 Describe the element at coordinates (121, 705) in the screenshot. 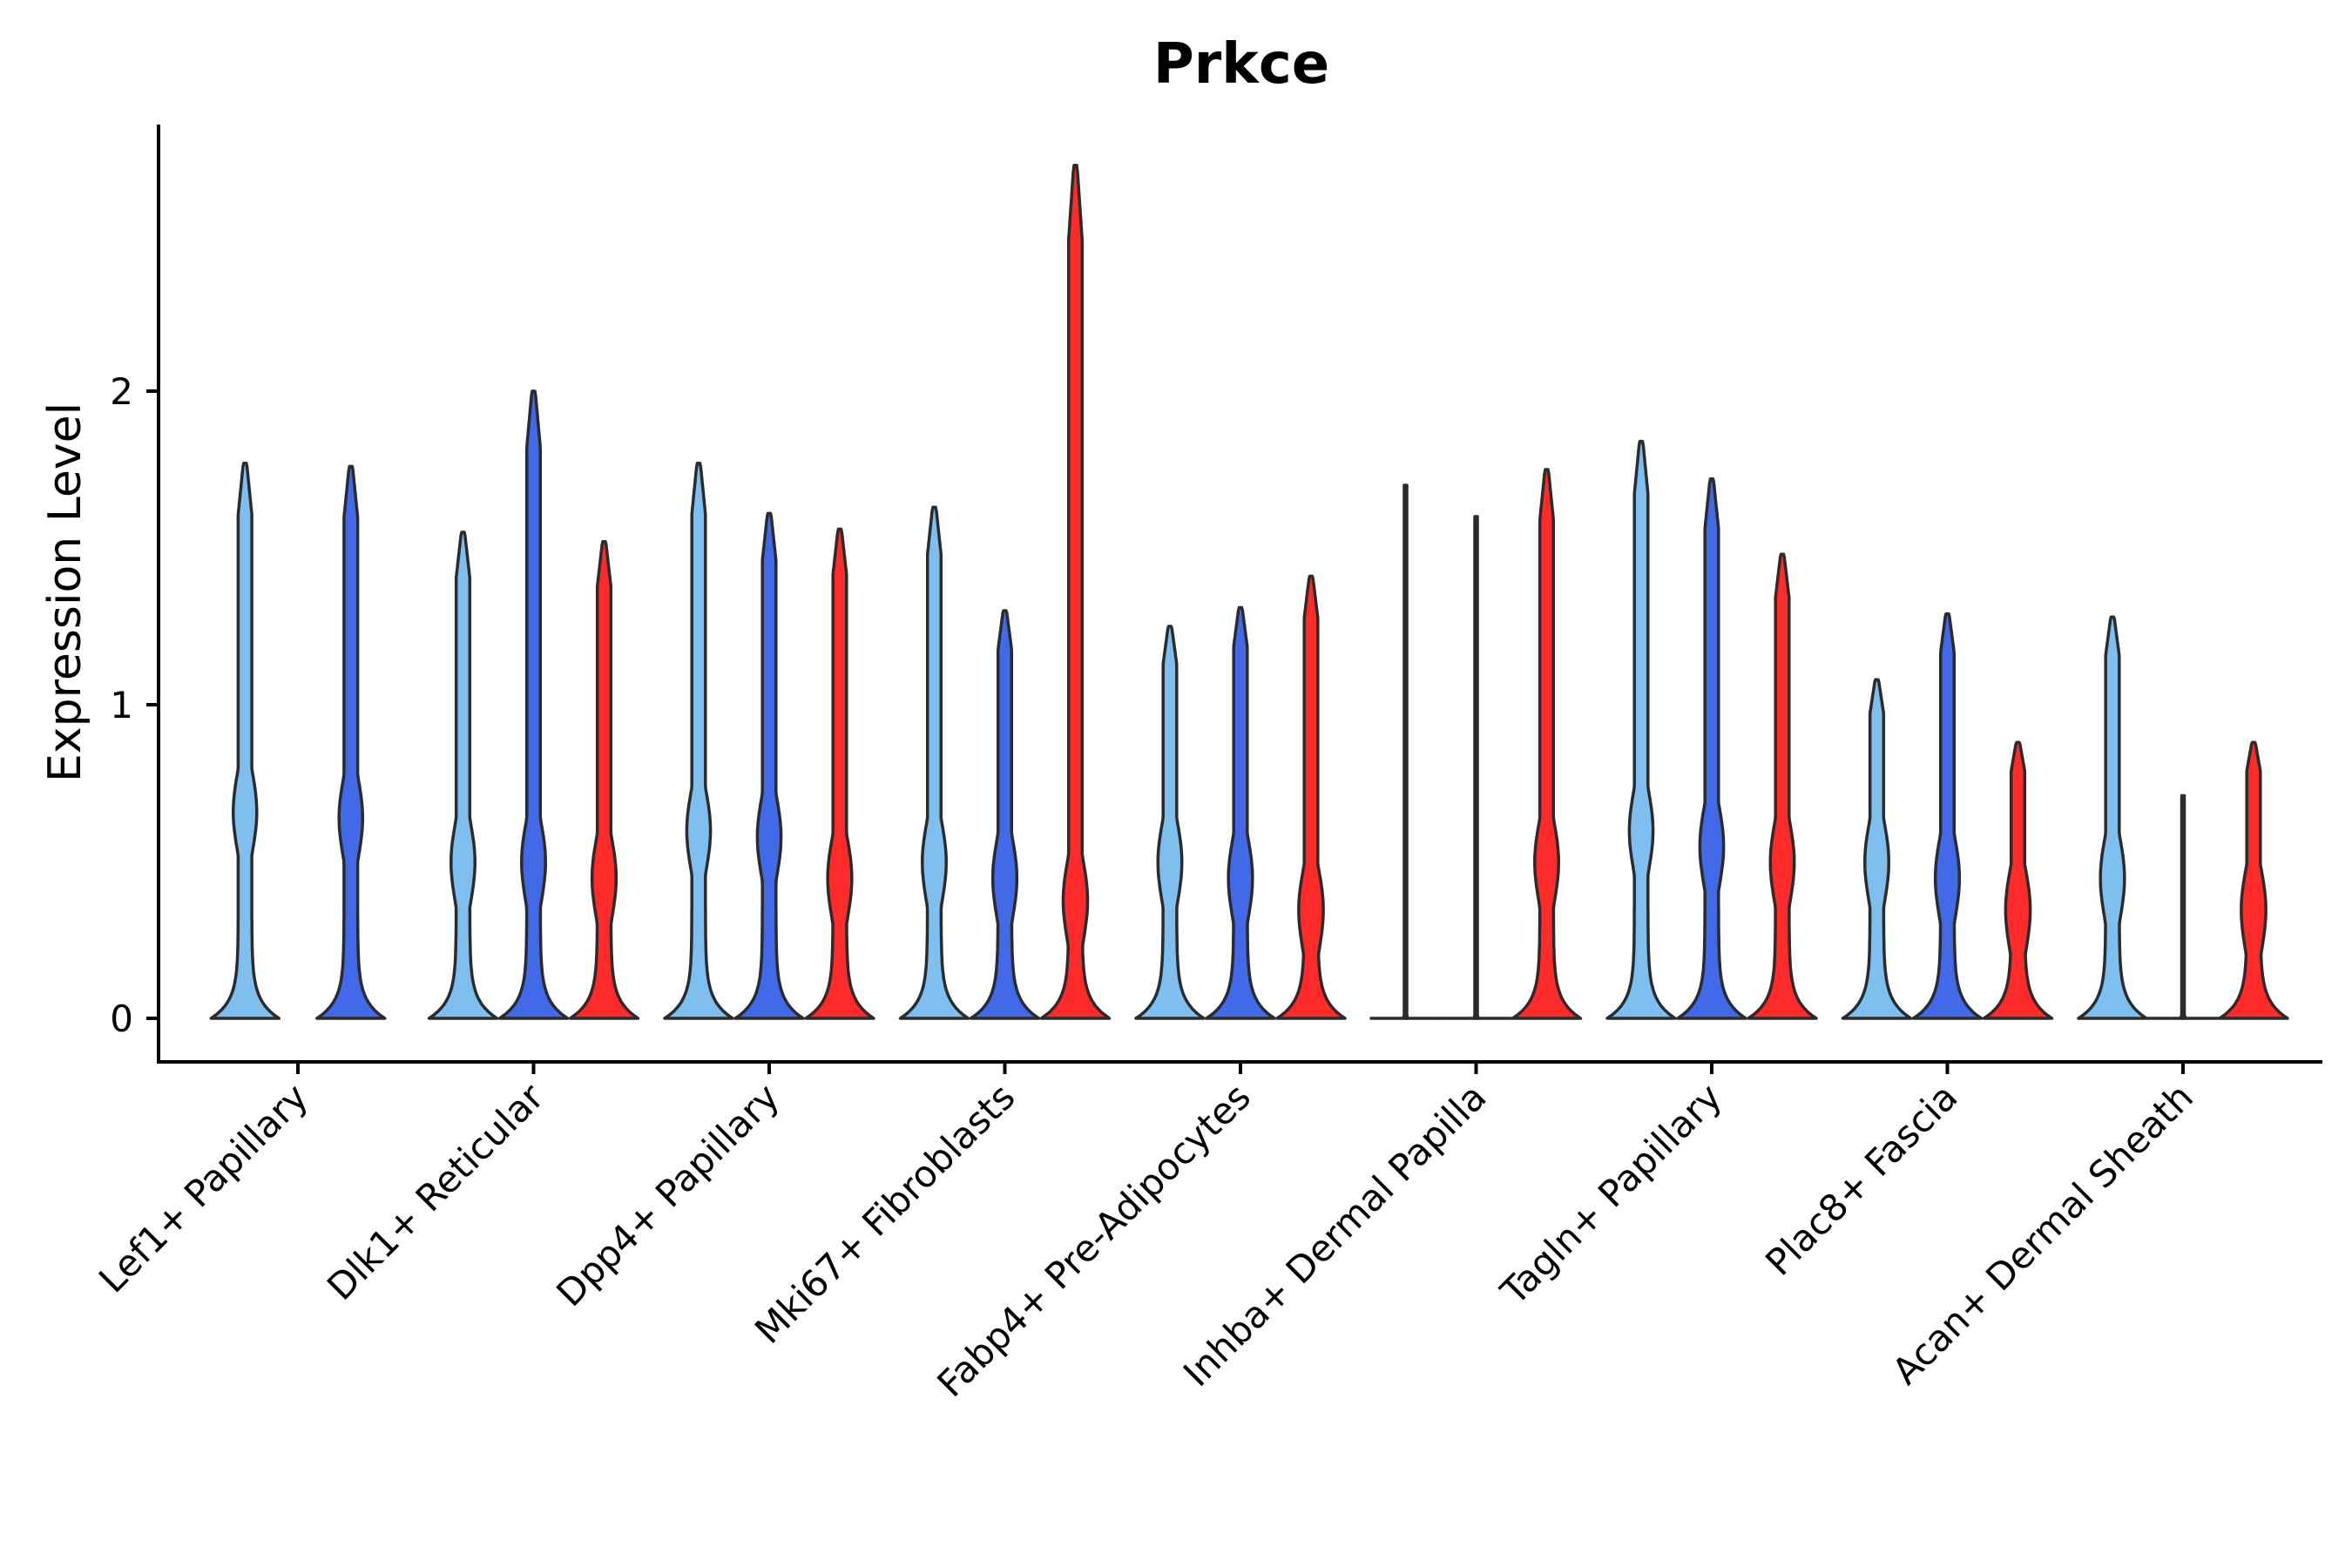

I see `y-tick-label: 1` at that location.